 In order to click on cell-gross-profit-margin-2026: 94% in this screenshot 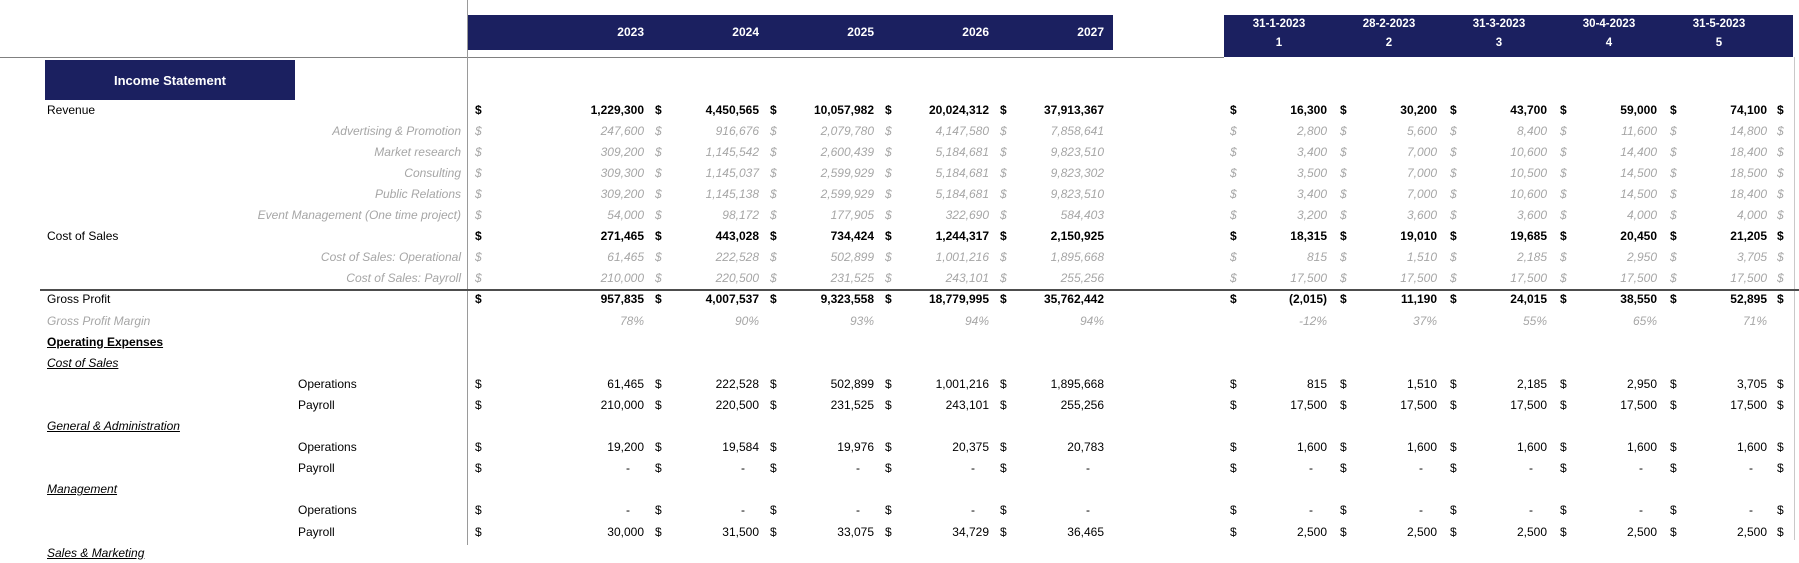, I will do `click(976, 320)`.